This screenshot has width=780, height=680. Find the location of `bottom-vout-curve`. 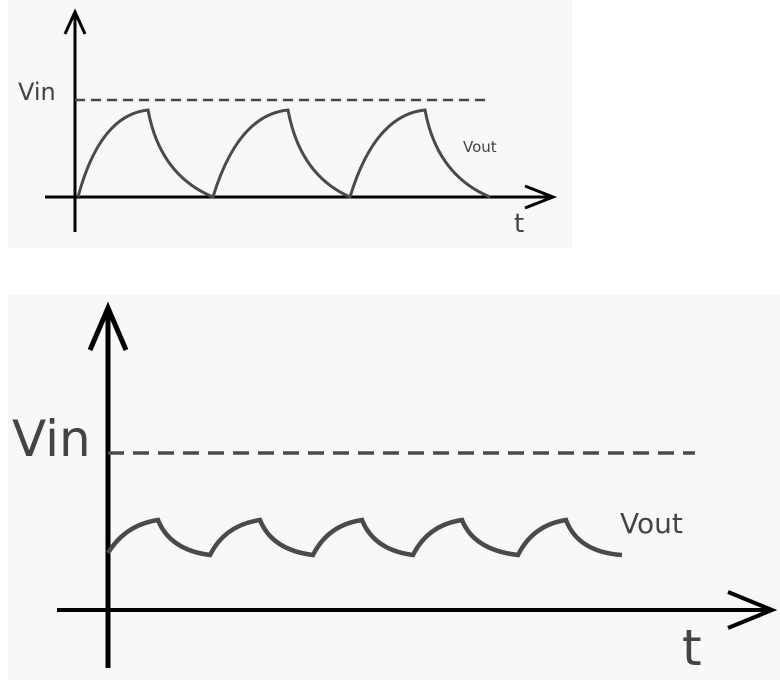

bottom-vout-curve is located at coordinates (364, 537).